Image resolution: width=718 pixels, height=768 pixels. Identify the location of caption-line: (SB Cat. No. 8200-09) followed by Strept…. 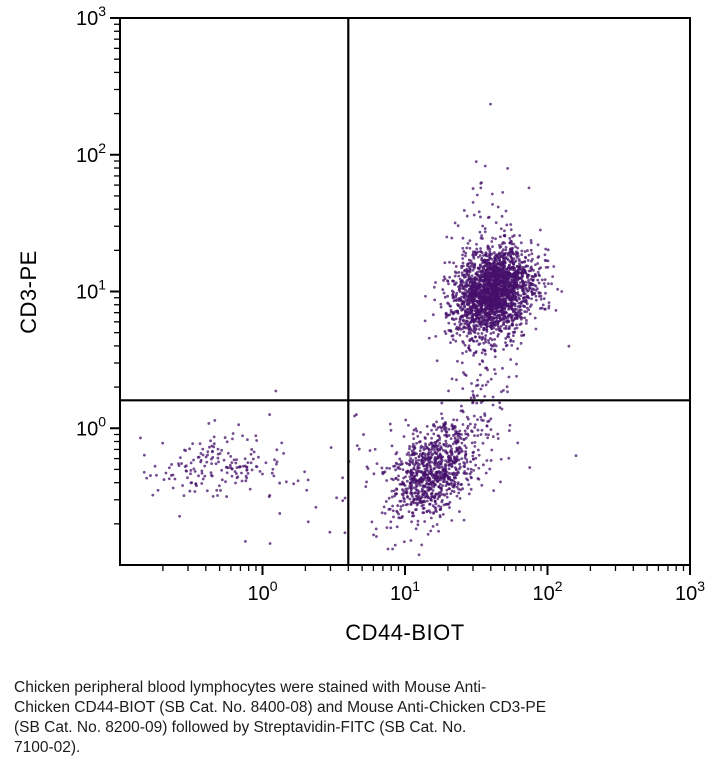
(240, 727).